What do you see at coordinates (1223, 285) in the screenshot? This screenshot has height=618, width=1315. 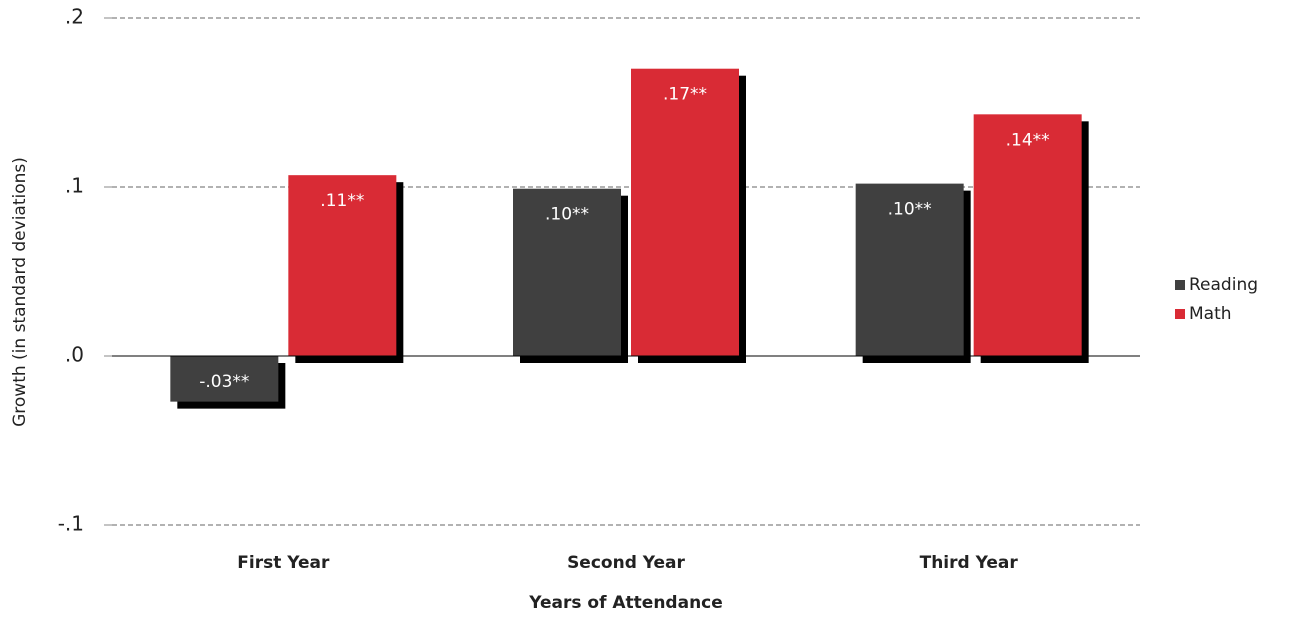 I see `legend-label: Reading` at bounding box center [1223, 285].